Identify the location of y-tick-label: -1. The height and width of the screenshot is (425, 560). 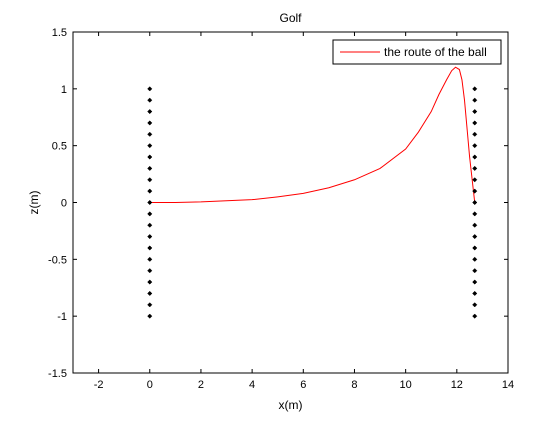
(62, 317).